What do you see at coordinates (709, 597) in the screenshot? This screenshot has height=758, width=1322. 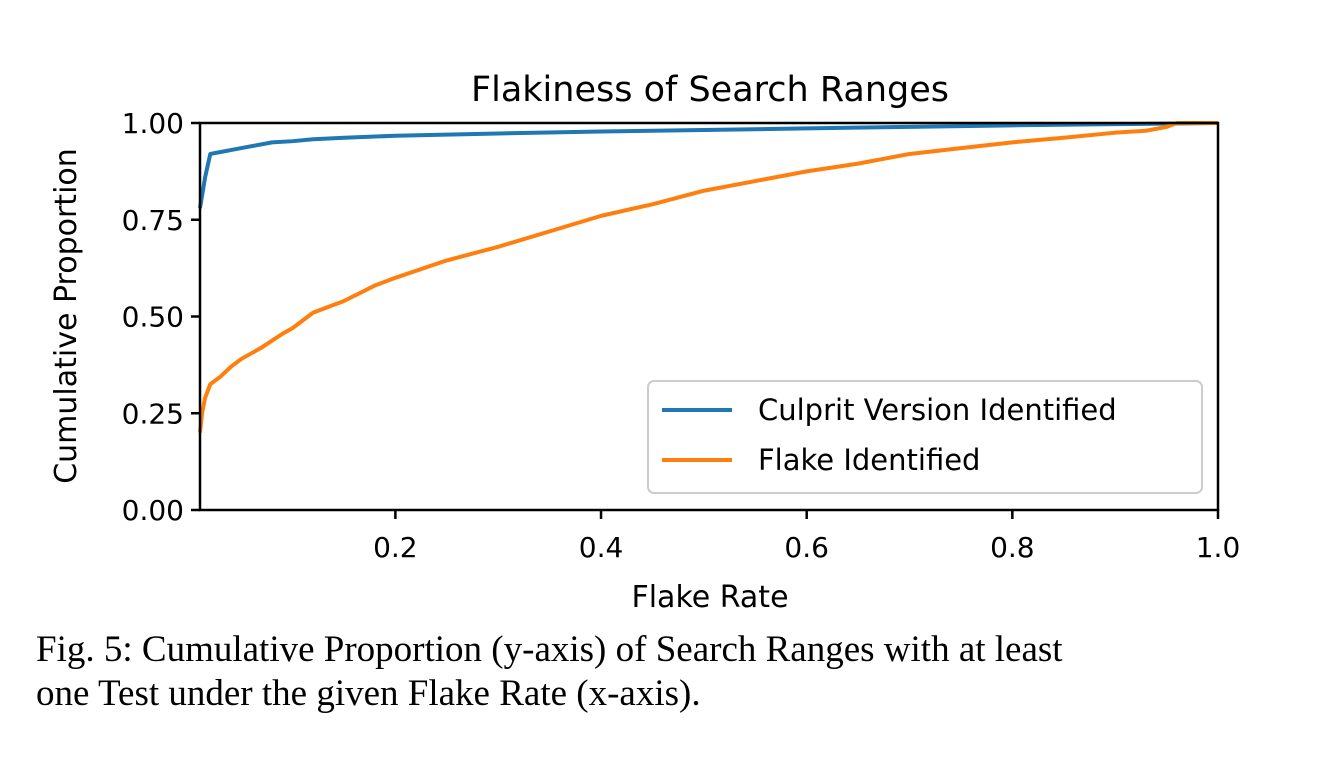 I see `x-axis-label: Flake Rate` at bounding box center [709, 597].